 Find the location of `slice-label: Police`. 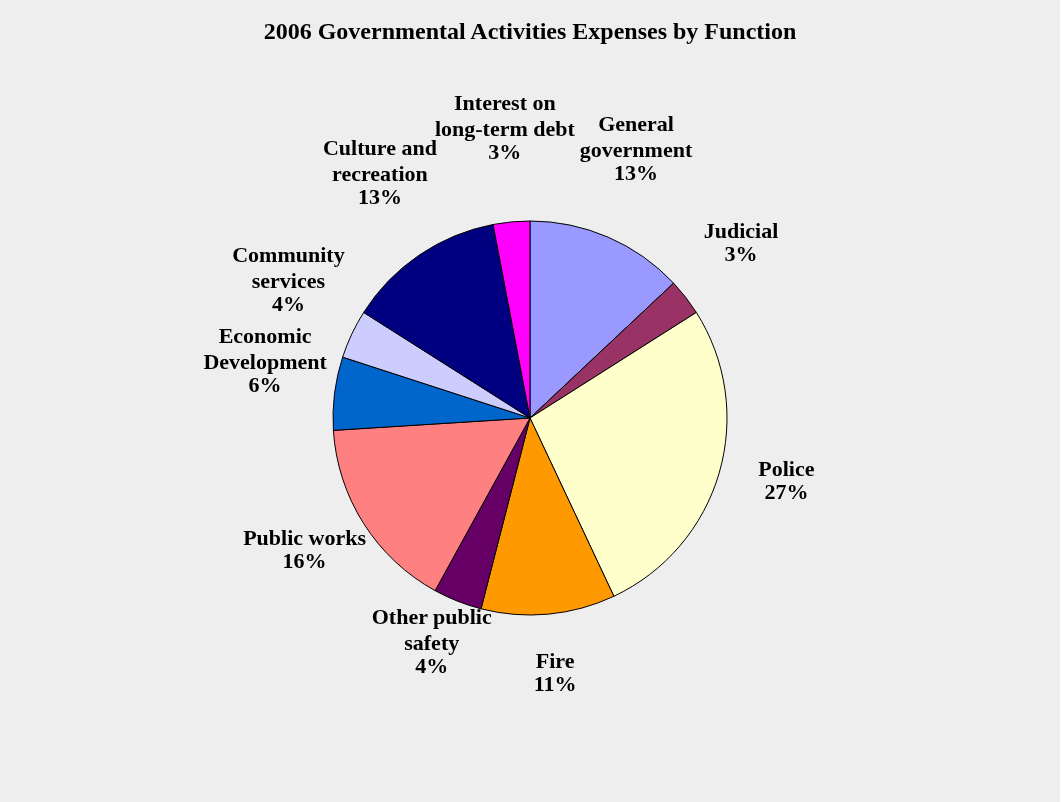

slice-label: Police is located at coordinates (786, 469).